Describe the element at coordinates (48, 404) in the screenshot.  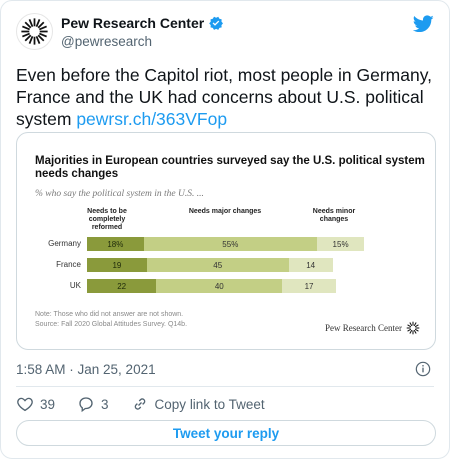
I see `like-count: 39` at that location.